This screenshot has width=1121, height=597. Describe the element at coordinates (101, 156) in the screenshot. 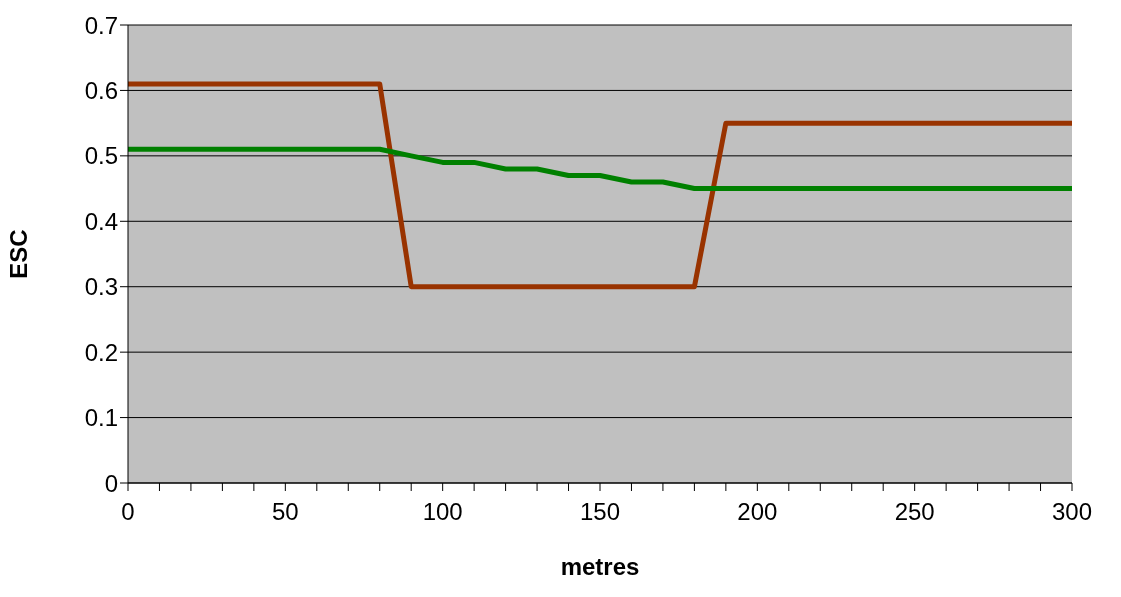

I see `y-tick-label: 0.5` at that location.